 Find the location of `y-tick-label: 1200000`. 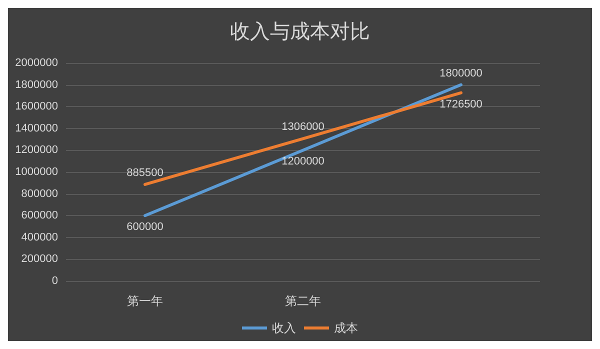

y-tick-label: 1200000 is located at coordinates (36, 150).